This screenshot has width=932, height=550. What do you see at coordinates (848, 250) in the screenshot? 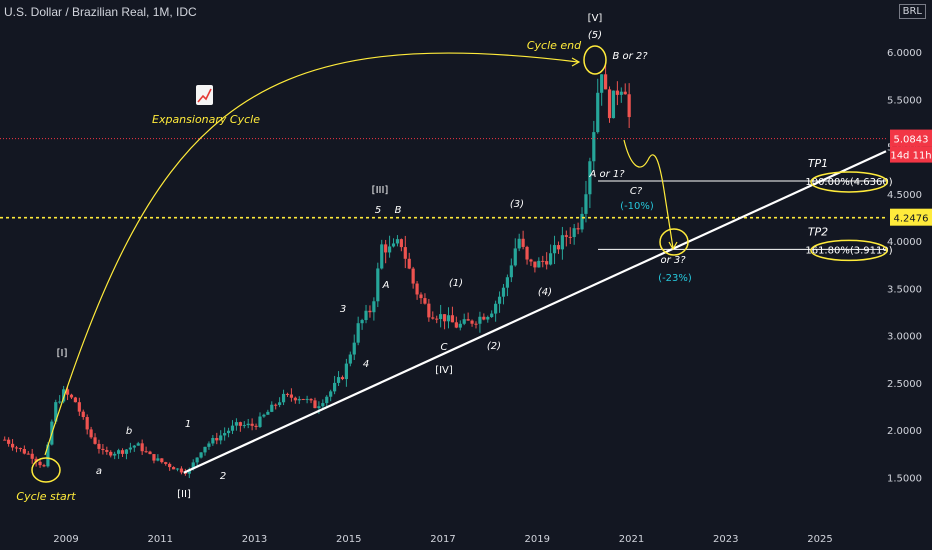
I see `target-value-tp2: 161.80%(3.9119)` at bounding box center [848, 250].